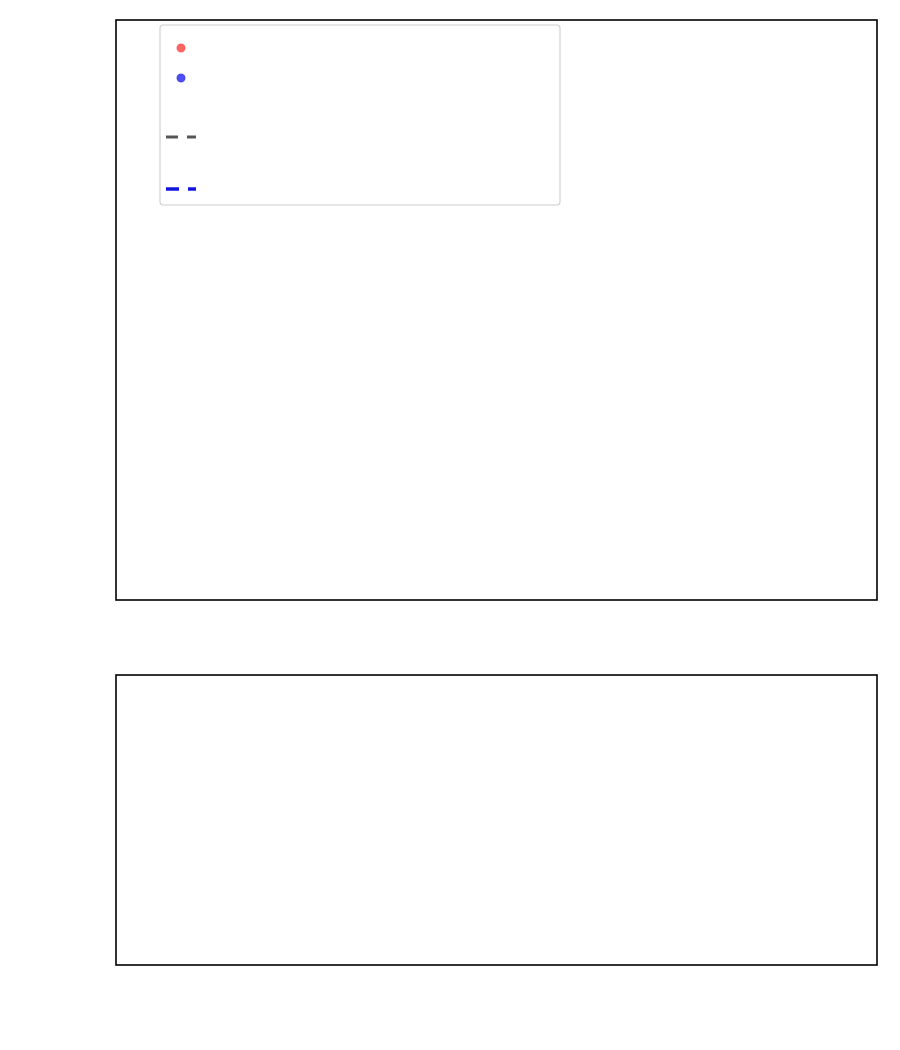 Image resolution: width=900 pixels, height=1050 pixels. What do you see at coordinates (181, 48) in the screenshot?
I see `legend-marker-raw` at bounding box center [181, 48].